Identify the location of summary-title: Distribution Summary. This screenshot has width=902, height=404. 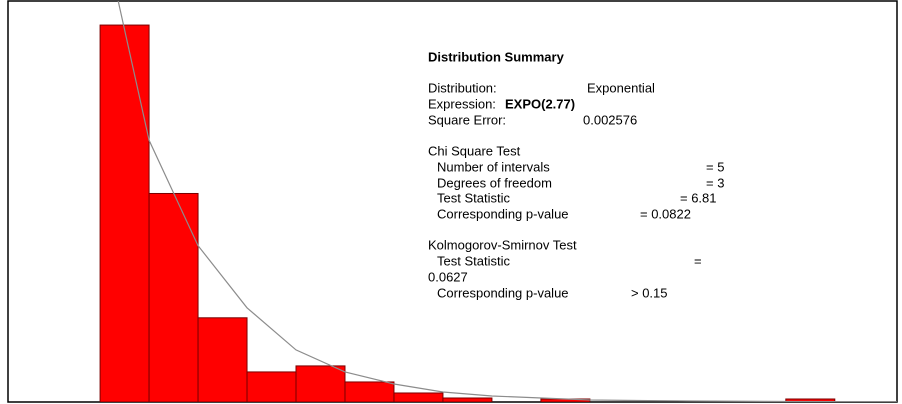
(496, 56).